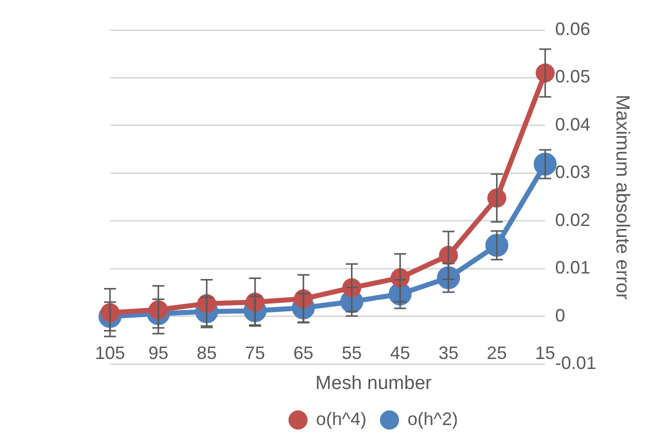 The image size is (649, 439). I want to click on x-tick-label: 75, so click(255, 353).